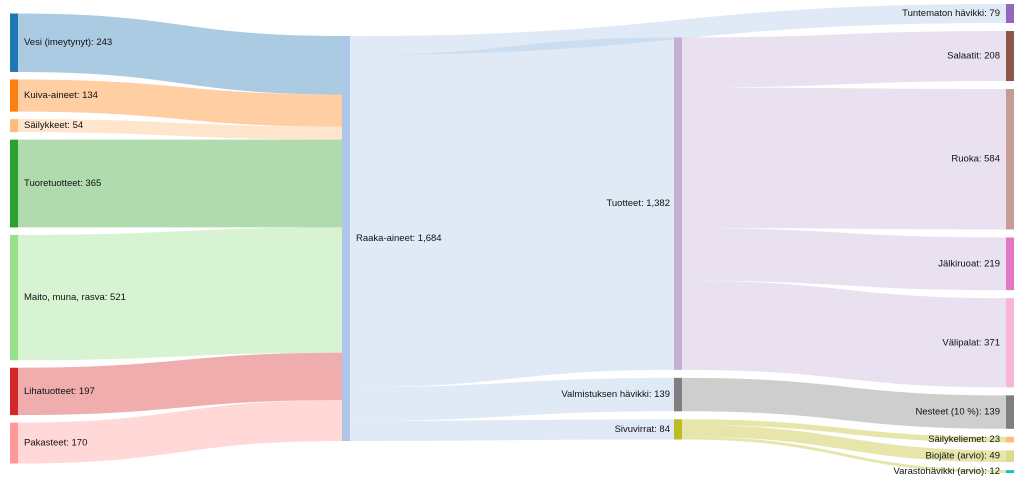 The image size is (1024, 477). What do you see at coordinates (14, 443) in the screenshot?
I see `node-pakasteet` at bounding box center [14, 443].